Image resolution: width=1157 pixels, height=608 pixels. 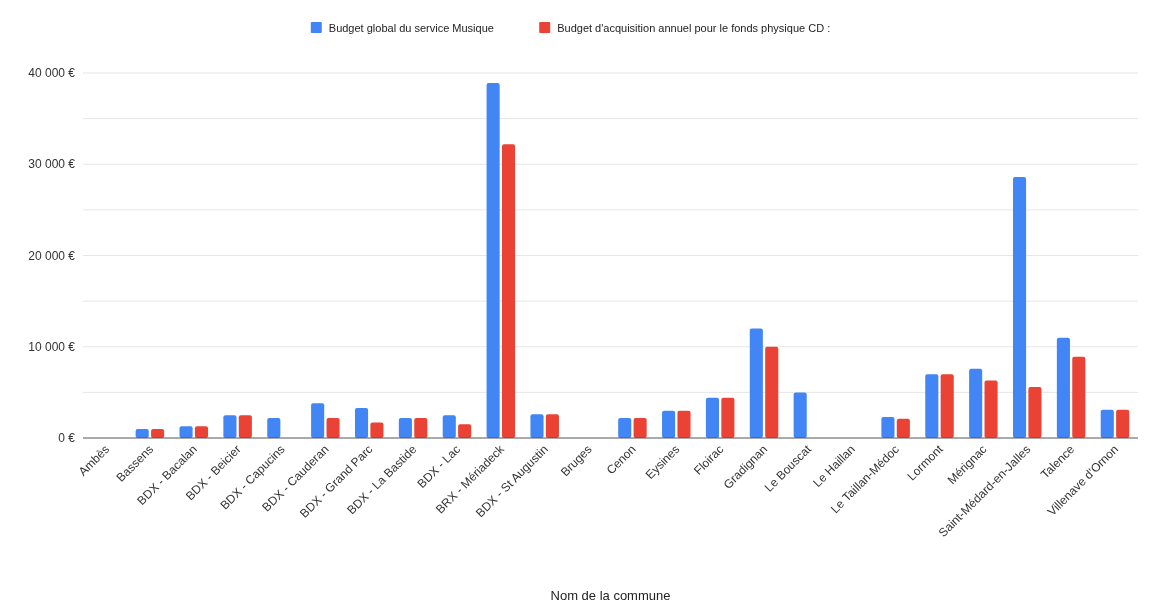 I want to click on x-axis-title: Nom de la commune, so click(x=610, y=595).